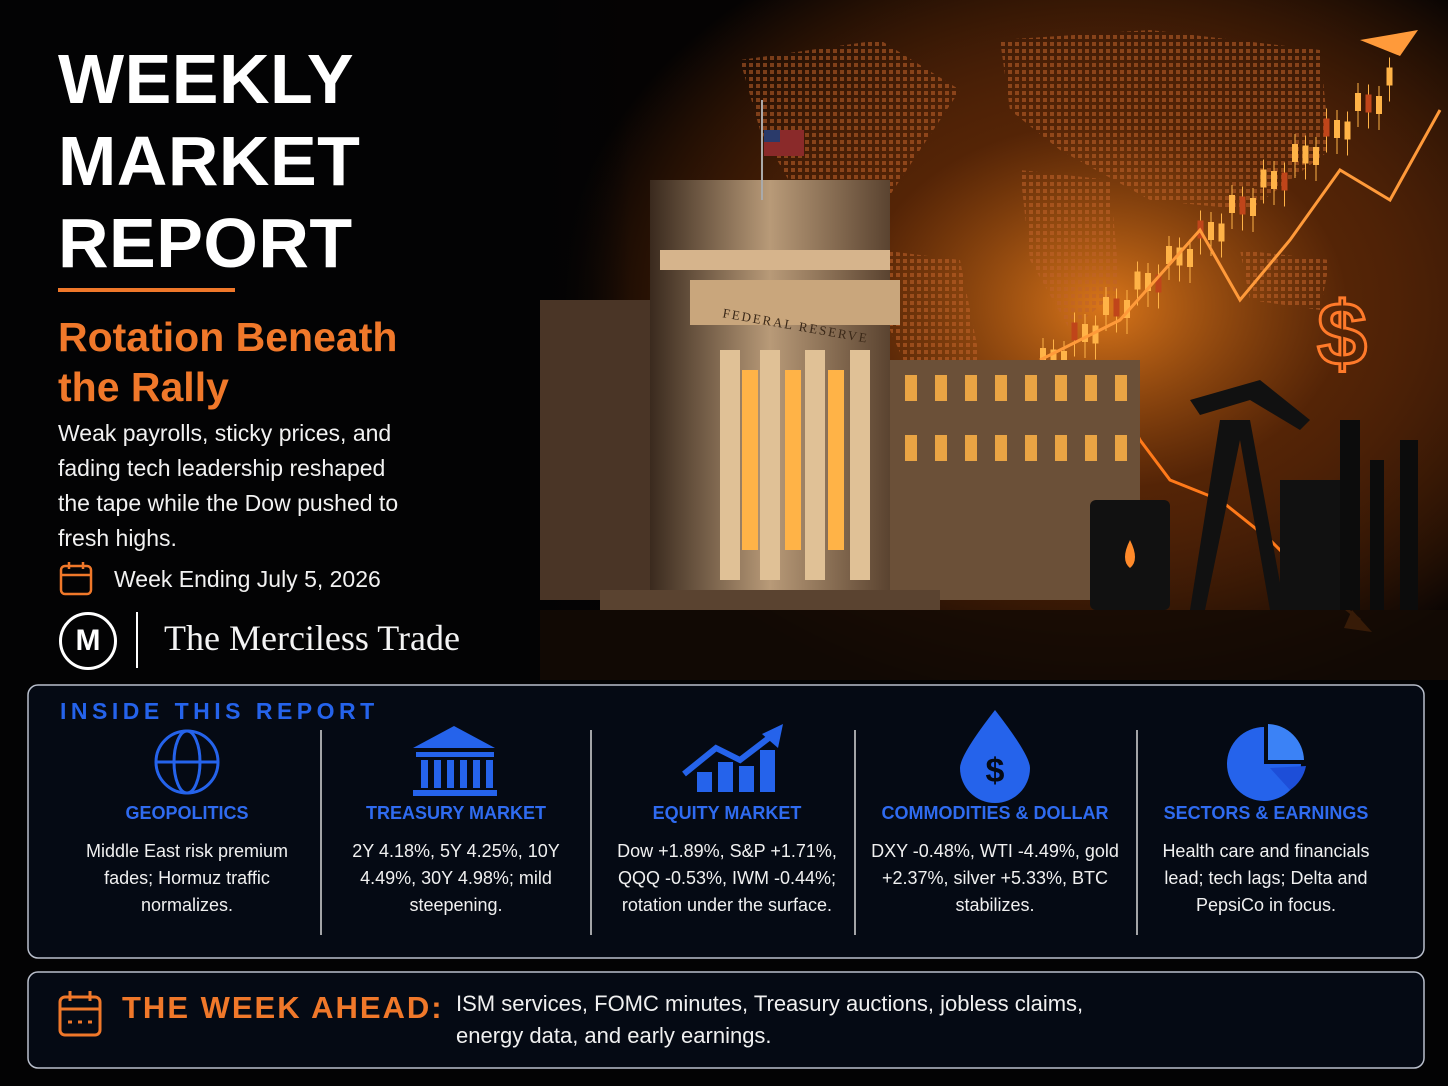 The width and height of the screenshot is (1448, 1086). I want to click on title-line: REPORT, so click(205, 243).